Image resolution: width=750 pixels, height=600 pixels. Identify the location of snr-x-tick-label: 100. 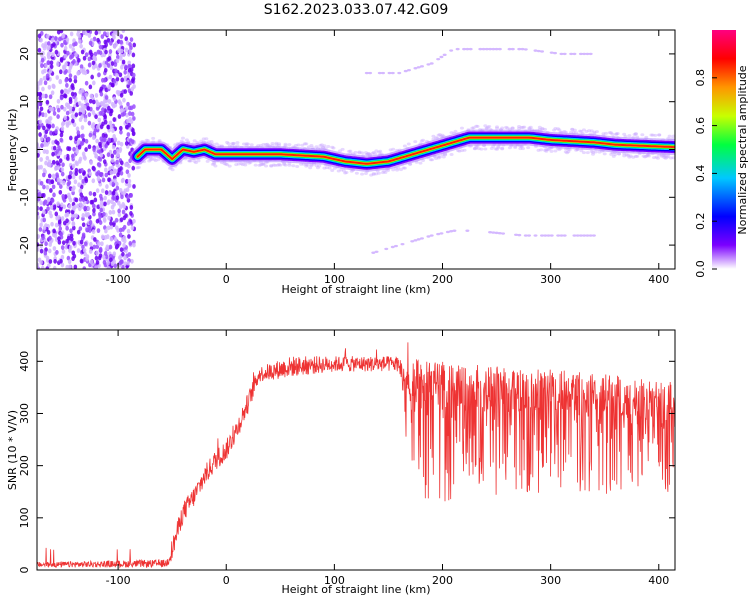
(334, 580).